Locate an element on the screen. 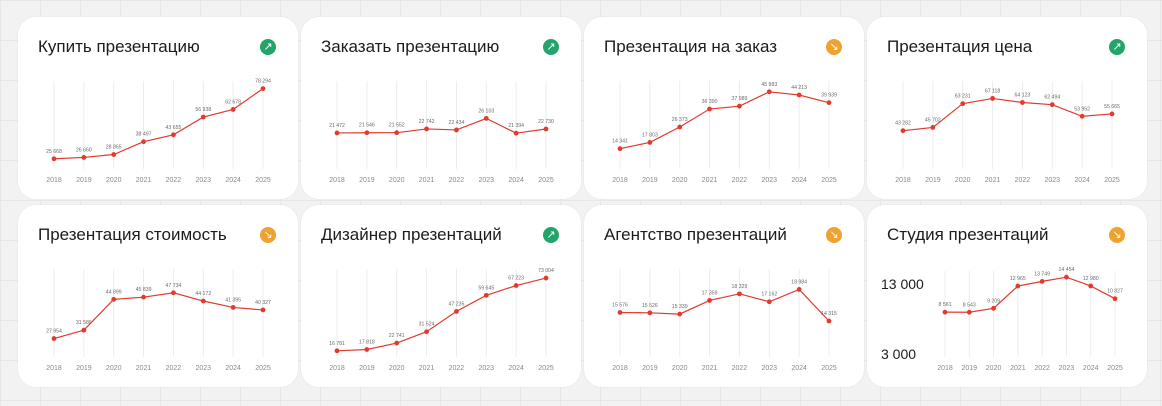 The image size is (1162, 406). data-label: 12 965 is located at coordinates (1018, 279).